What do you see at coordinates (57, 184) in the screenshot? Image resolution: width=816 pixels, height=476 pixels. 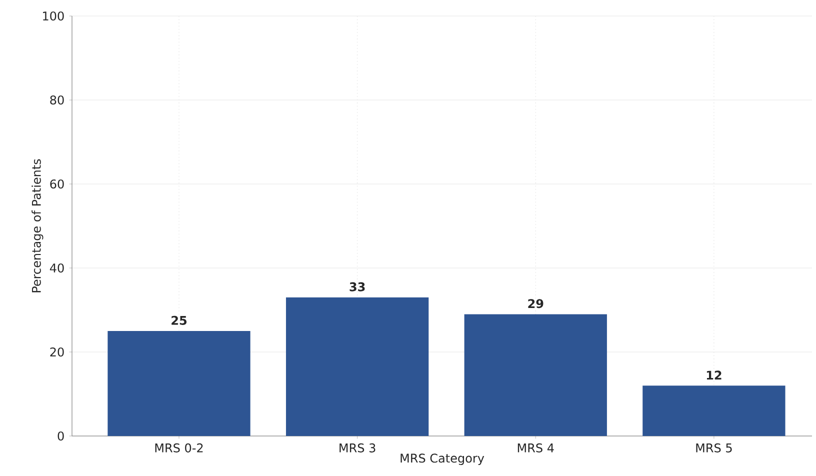 I see `y-tick-label: 60` at bounding box center [57, 184].